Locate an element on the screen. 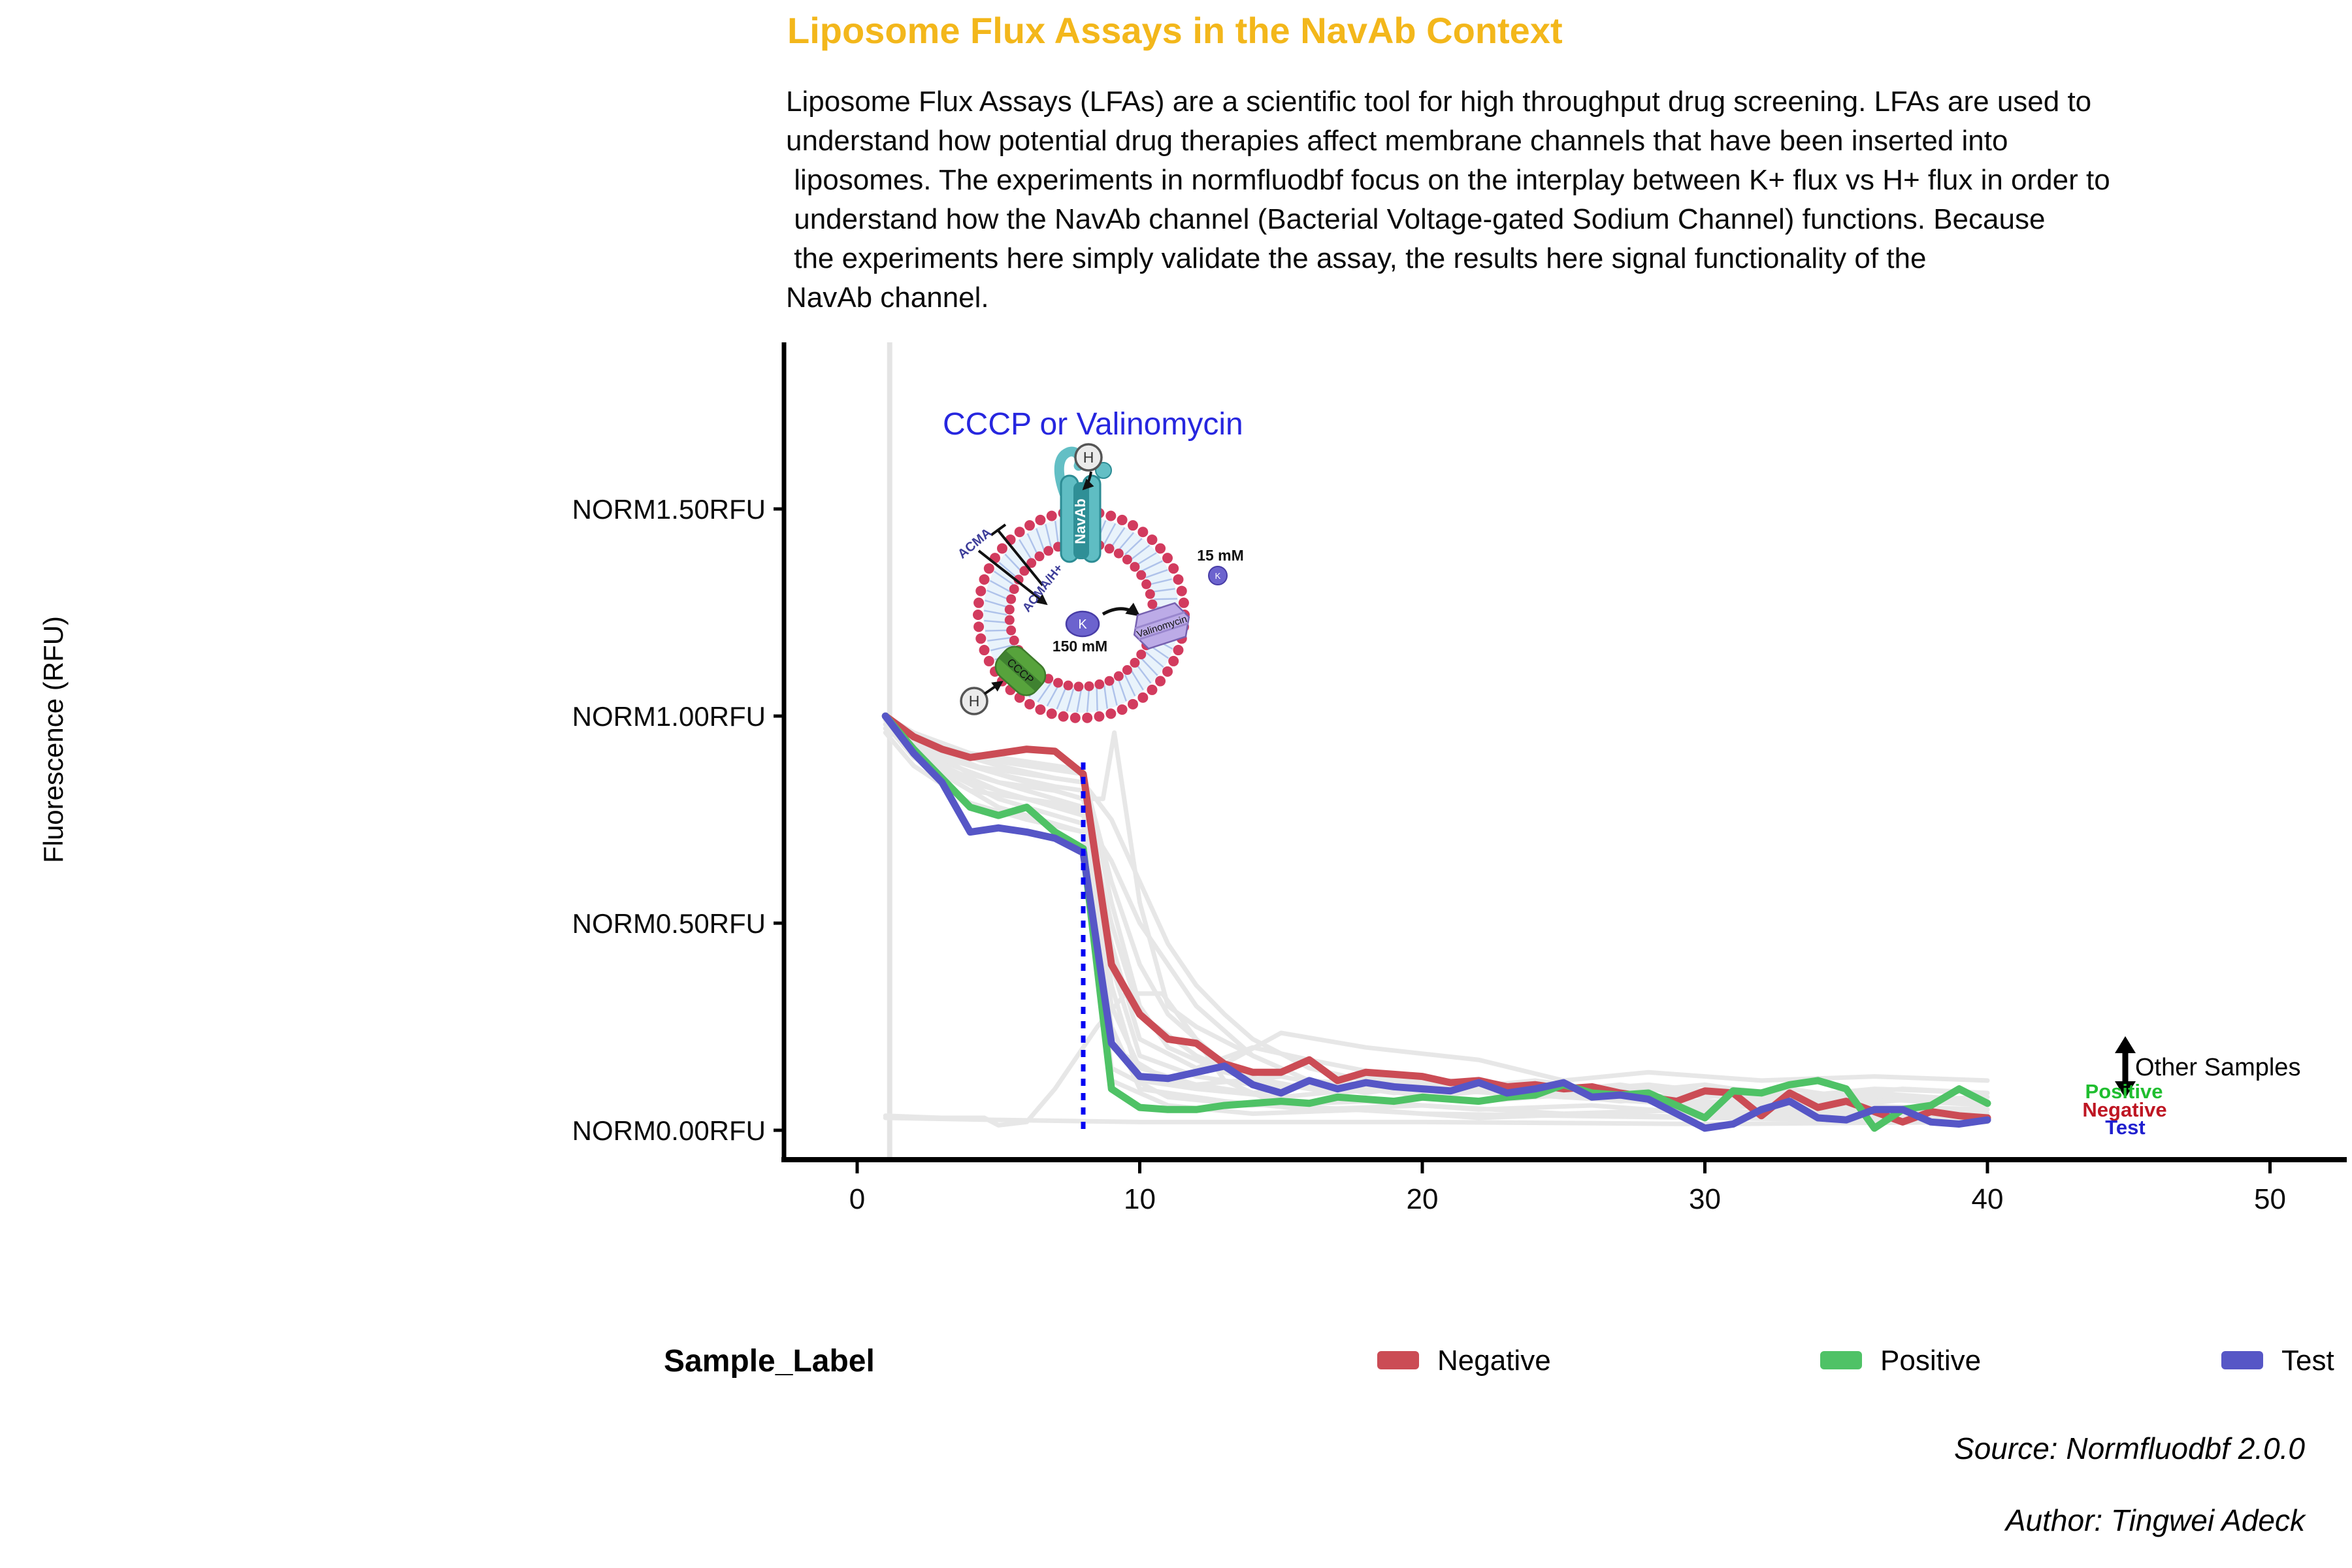  y-tick-label: NORM0.50RFU is located at coordinates (669, 923).